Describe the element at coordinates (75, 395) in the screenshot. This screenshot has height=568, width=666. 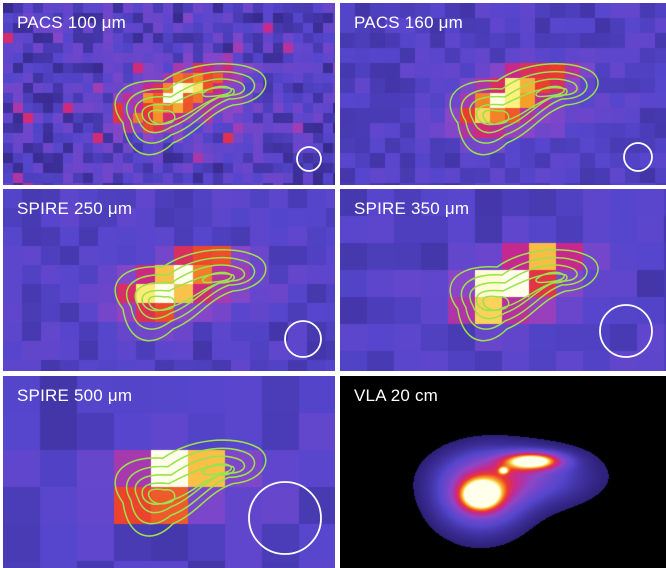
I see `panel-label: SPIRE 500 μm` at that location.